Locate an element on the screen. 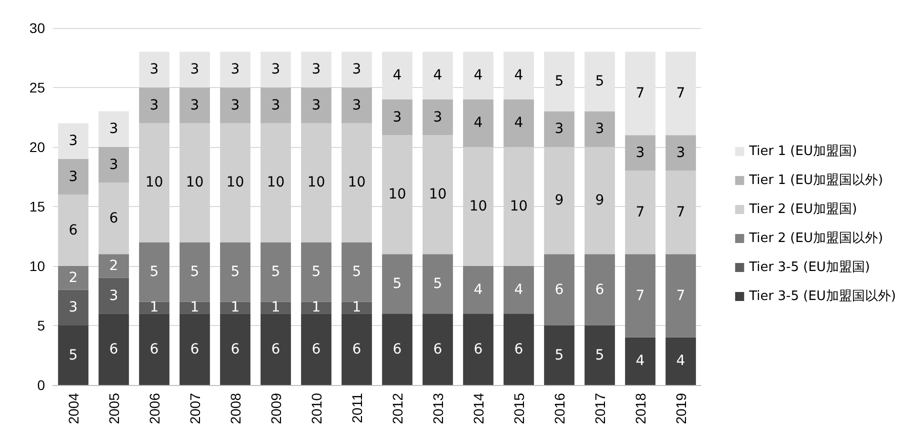 The width and height of the screenshot is (914, 448). x-tick-label: 2015 is located at coordinates (518, 408).